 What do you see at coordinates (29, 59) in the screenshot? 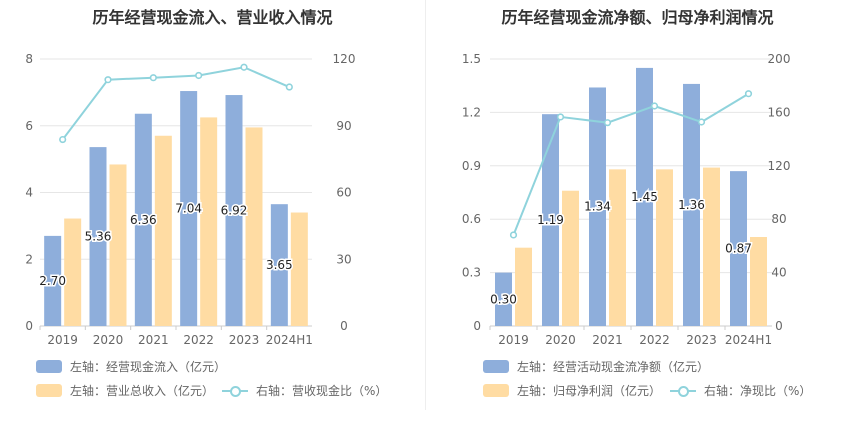
I see `left-axis-tick-label: 8` at bounding box center [29, 59].